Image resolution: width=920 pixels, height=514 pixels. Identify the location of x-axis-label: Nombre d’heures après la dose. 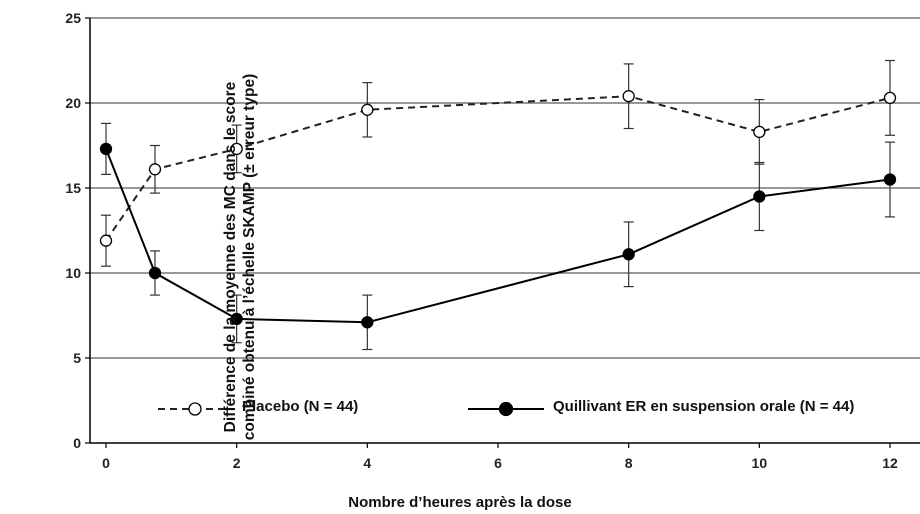
(460, 502).